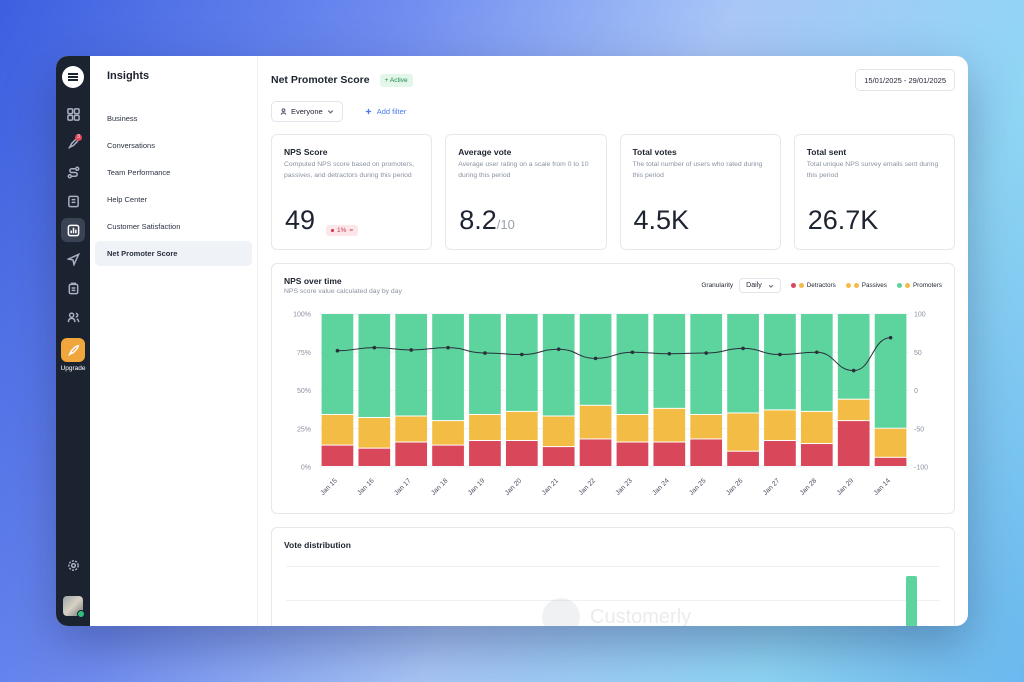 The image size is (1024, 682). I want to click on legend-promoters: Promoters, so click(919, 285).